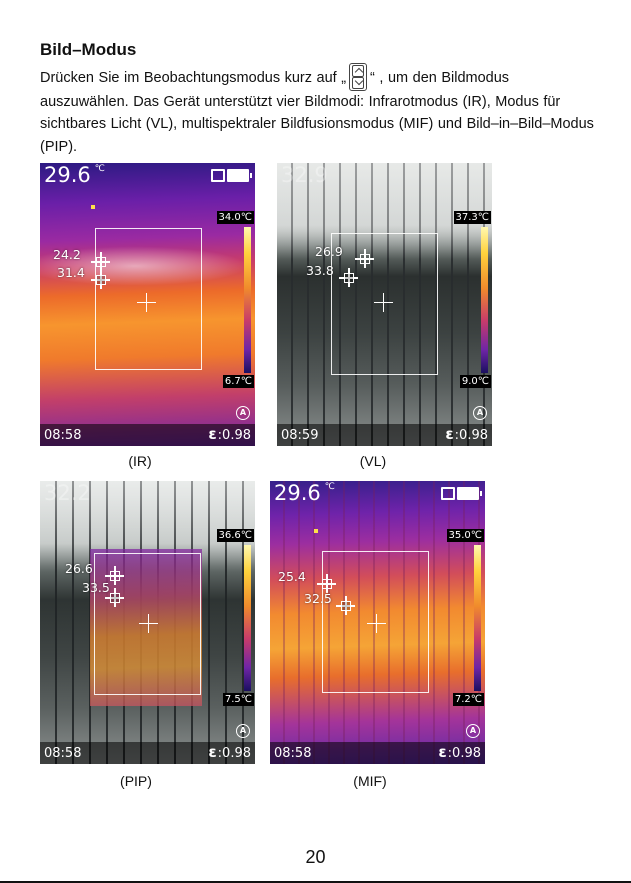 Image resolution: width=631 pixels, height=883 pixels. Describe the element at coordinates (373, 461) in the screenshot. I see `vl-caption: (VL)` at that location.